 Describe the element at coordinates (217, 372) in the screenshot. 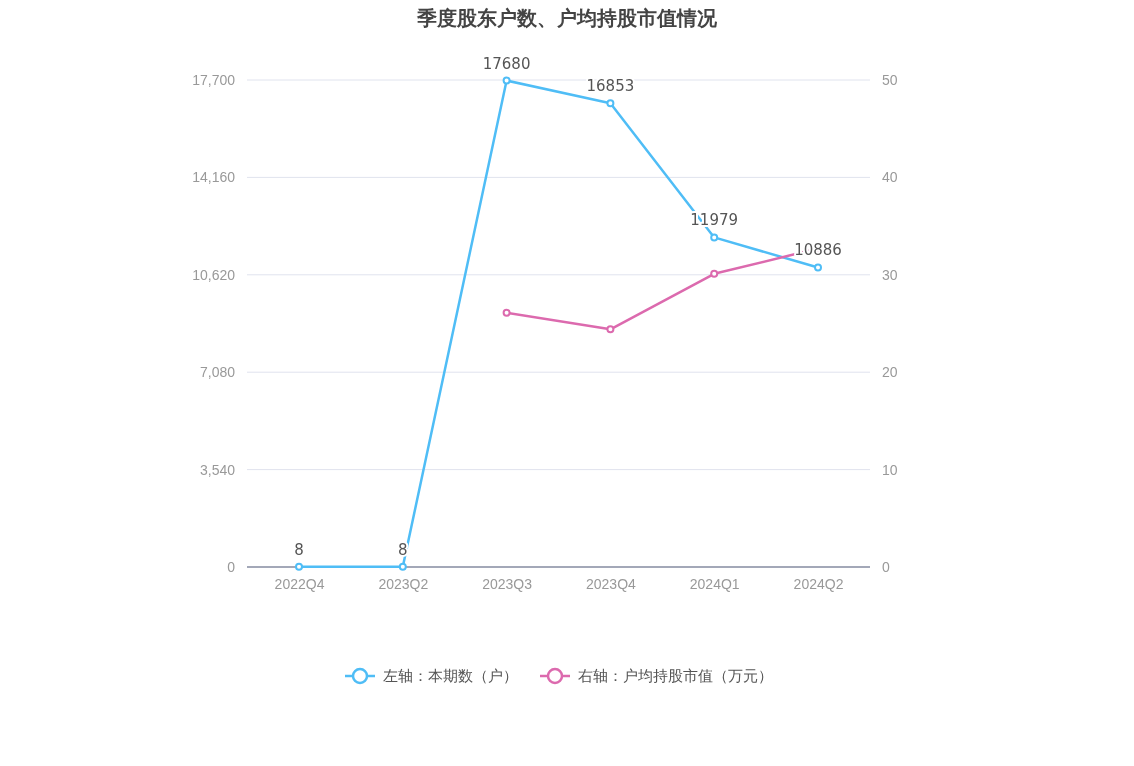

I see `y-tick-label: 7,080` at that location.